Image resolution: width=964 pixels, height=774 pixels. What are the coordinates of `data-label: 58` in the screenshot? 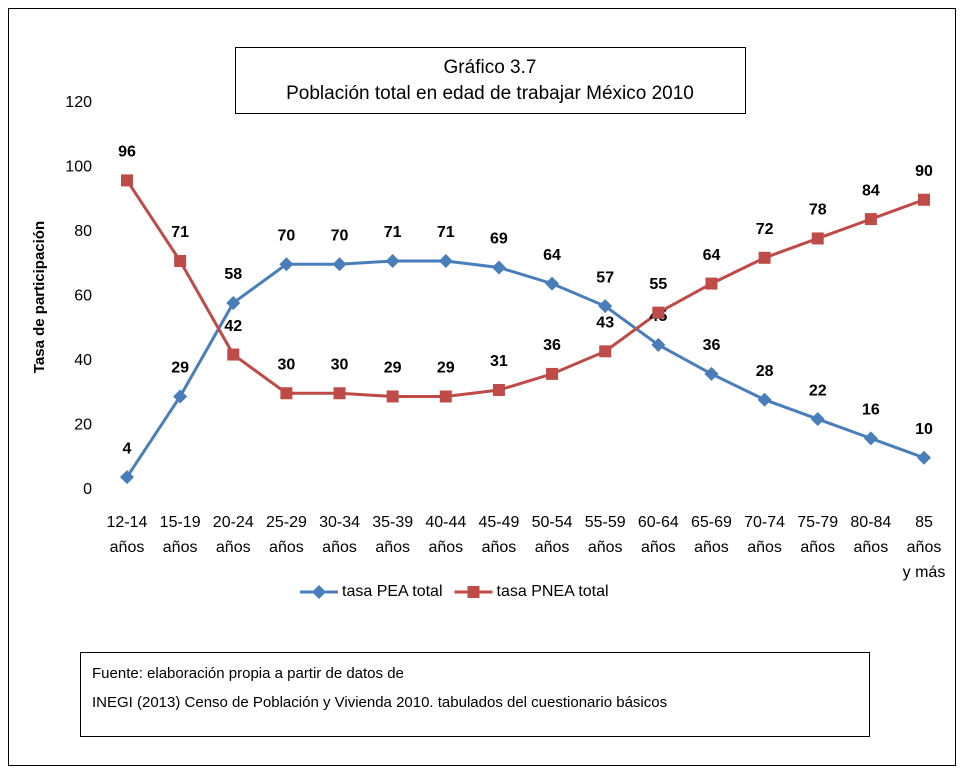 It's located at (233, 274).